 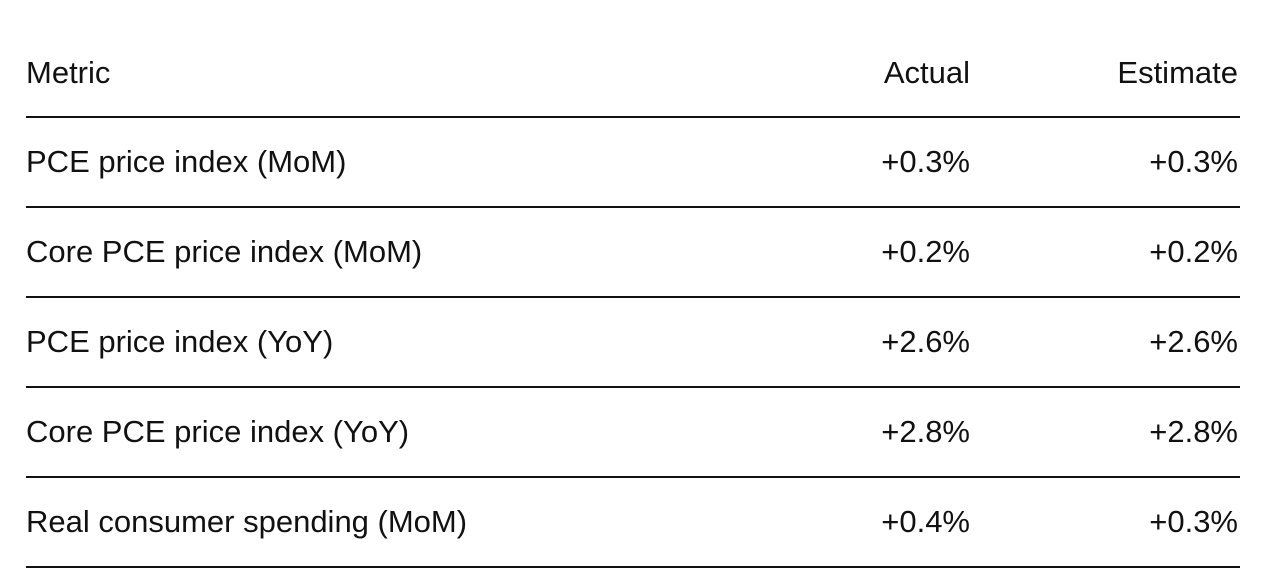 I want to click on table-row: PCE price index (MoM) +0.3% +0.3%, so click(x=633, y=162).